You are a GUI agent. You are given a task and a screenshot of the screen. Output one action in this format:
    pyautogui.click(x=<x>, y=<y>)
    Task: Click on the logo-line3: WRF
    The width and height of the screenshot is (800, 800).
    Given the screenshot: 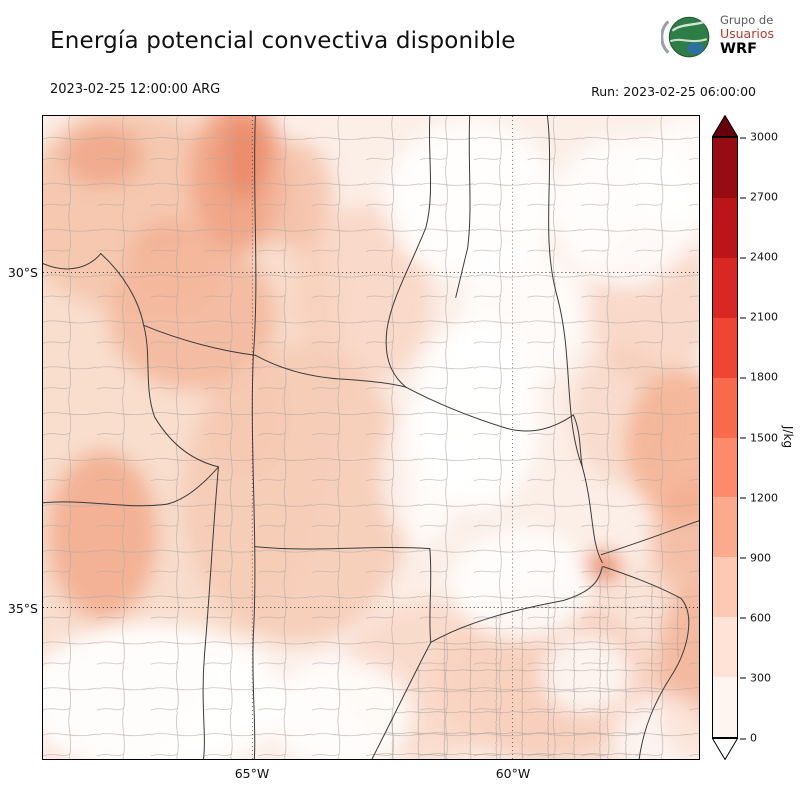 What is the action you would take?
    pyautogui.click(x=738, y=49)
    